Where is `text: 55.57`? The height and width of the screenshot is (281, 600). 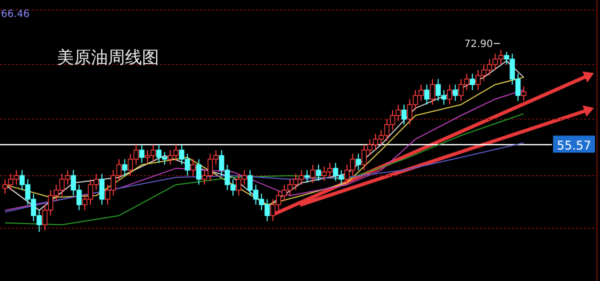
text: 55.57 is located at coordinates (574, 145).